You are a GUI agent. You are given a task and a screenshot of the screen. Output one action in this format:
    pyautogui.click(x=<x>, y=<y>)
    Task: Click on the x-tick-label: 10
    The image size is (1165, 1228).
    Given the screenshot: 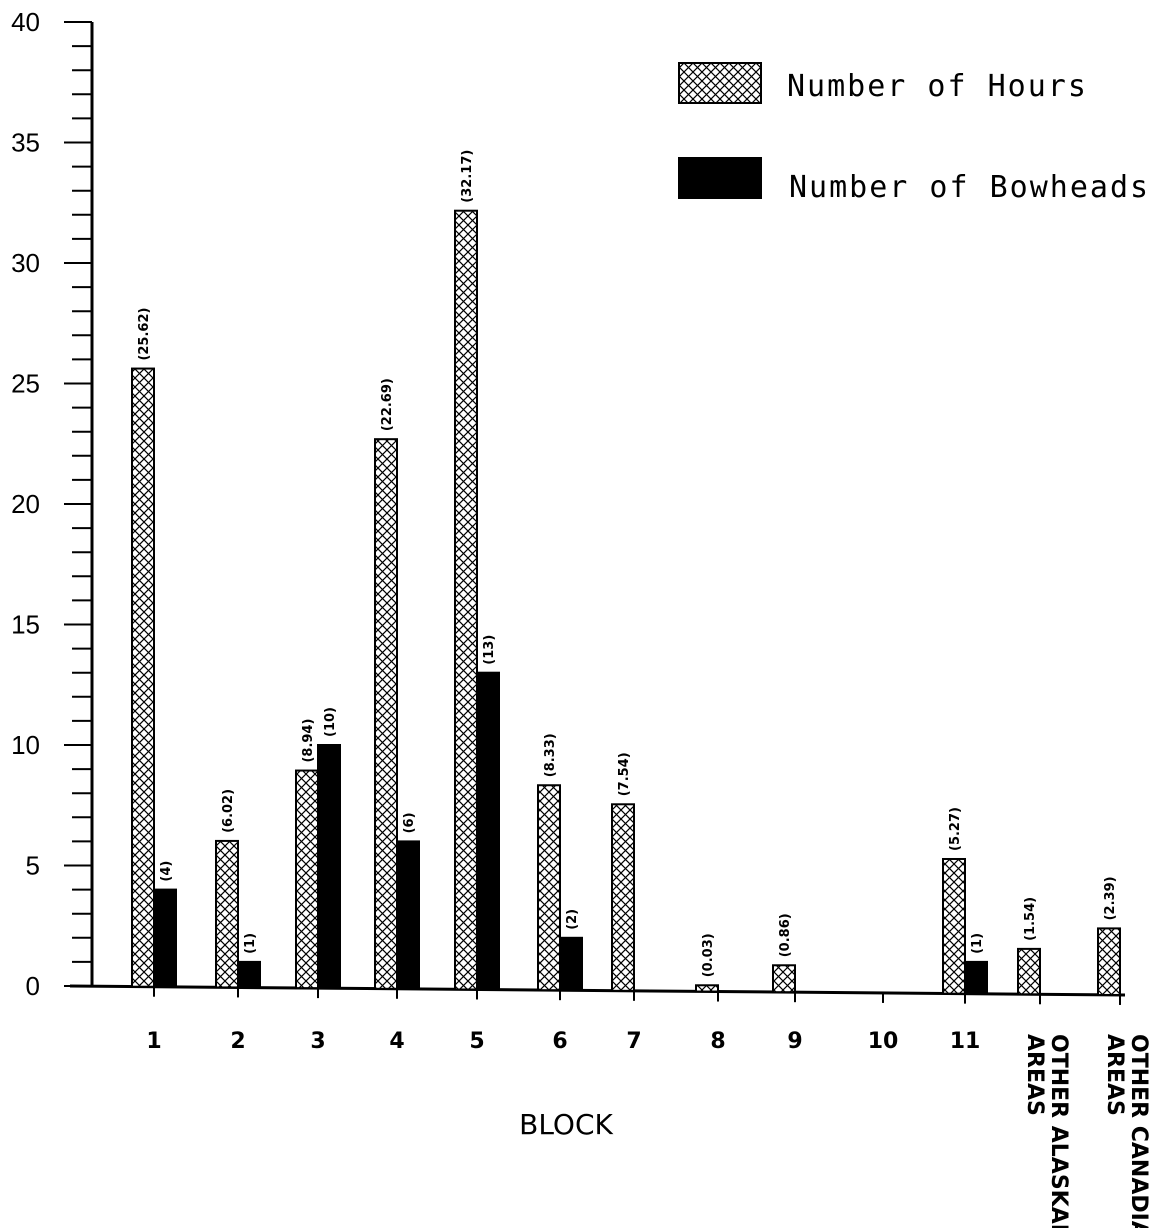 What is the action you would take?
    pyautogui.click(x=883, y=1041)
    